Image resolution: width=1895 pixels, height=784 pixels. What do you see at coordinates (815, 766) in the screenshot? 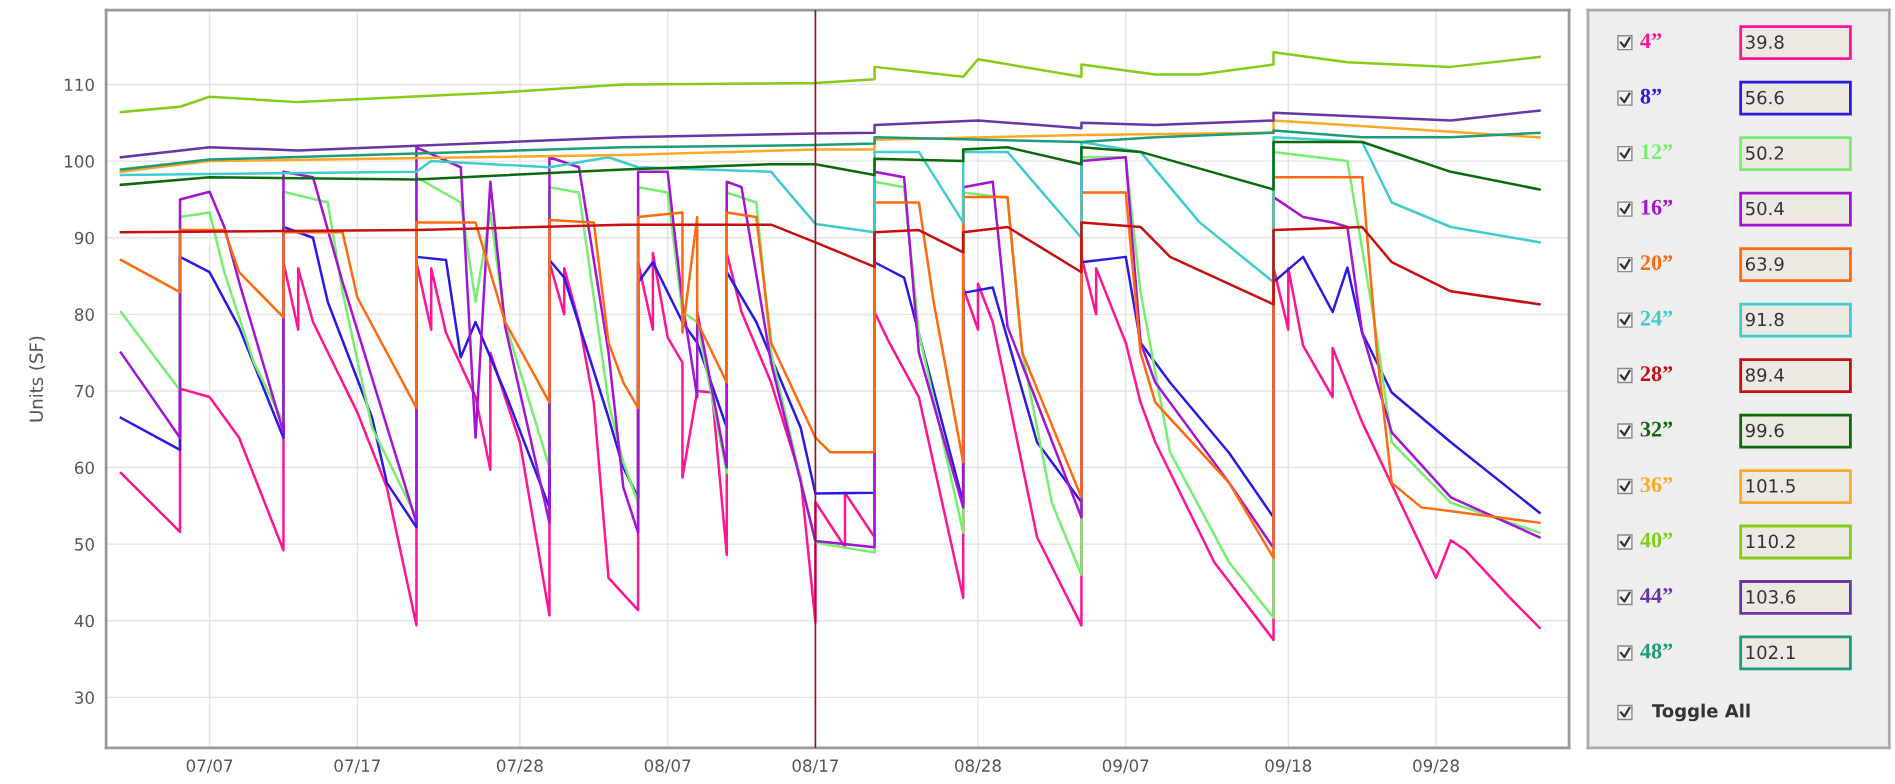
I see `x-tick-label: 08/17` at bounding box center [815, 766].